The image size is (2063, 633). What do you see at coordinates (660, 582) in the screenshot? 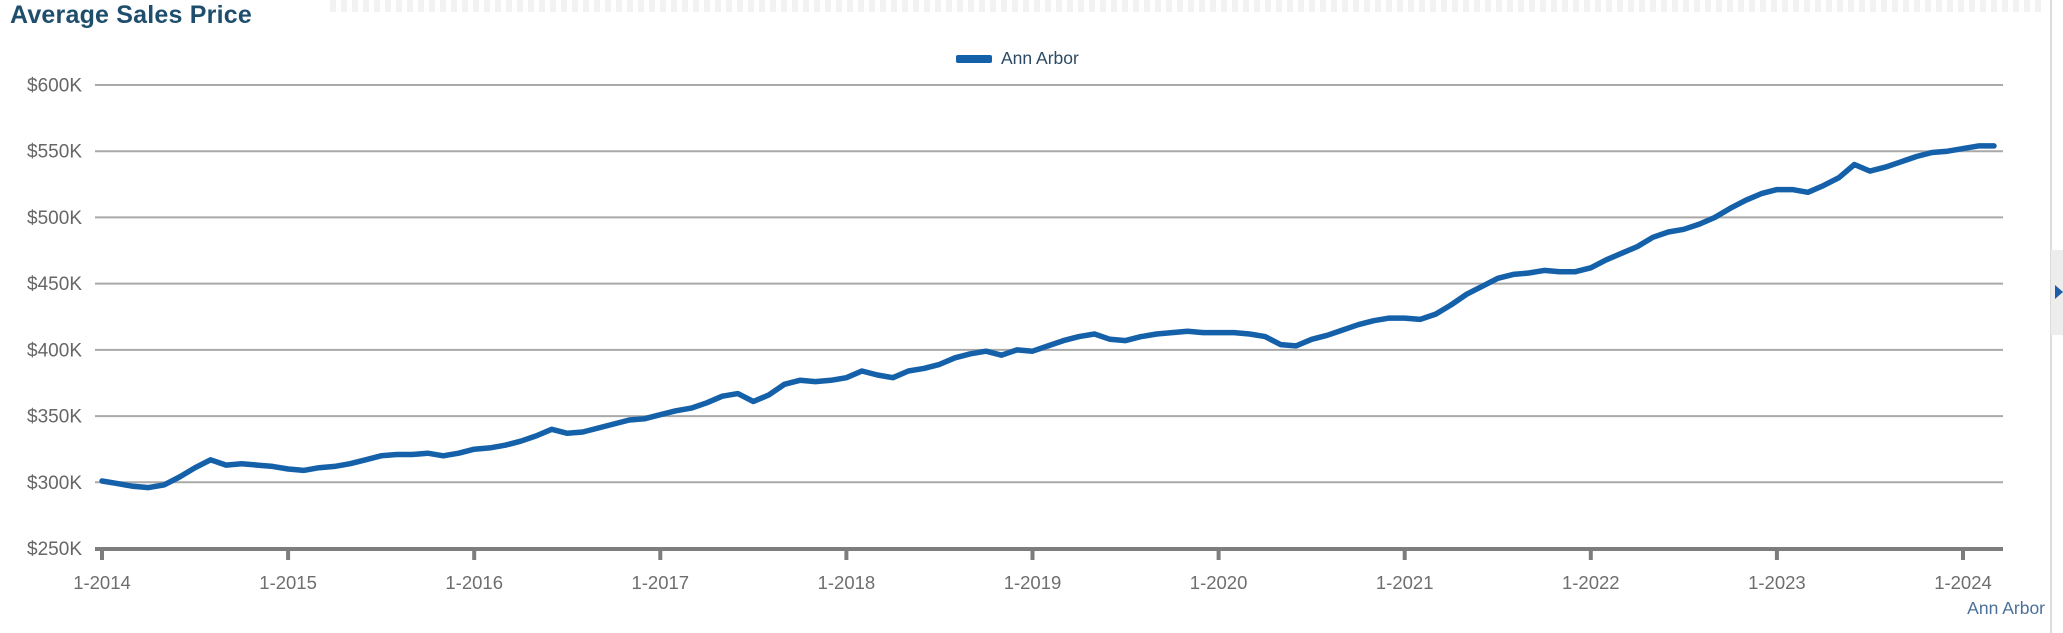
I see `x-axis-tick-label: 1-2017` at bounding box center [660, 582].